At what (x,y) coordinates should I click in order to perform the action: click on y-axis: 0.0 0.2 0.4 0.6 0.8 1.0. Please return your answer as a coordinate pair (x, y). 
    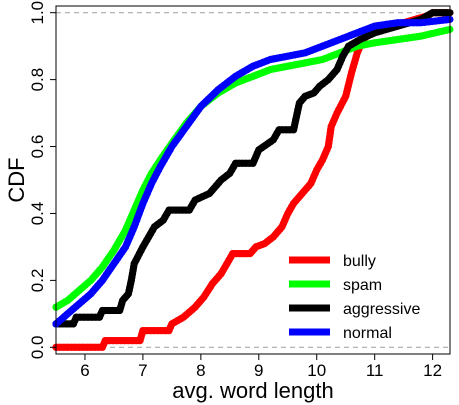
    Looking at the image, I should click on (42, 180).